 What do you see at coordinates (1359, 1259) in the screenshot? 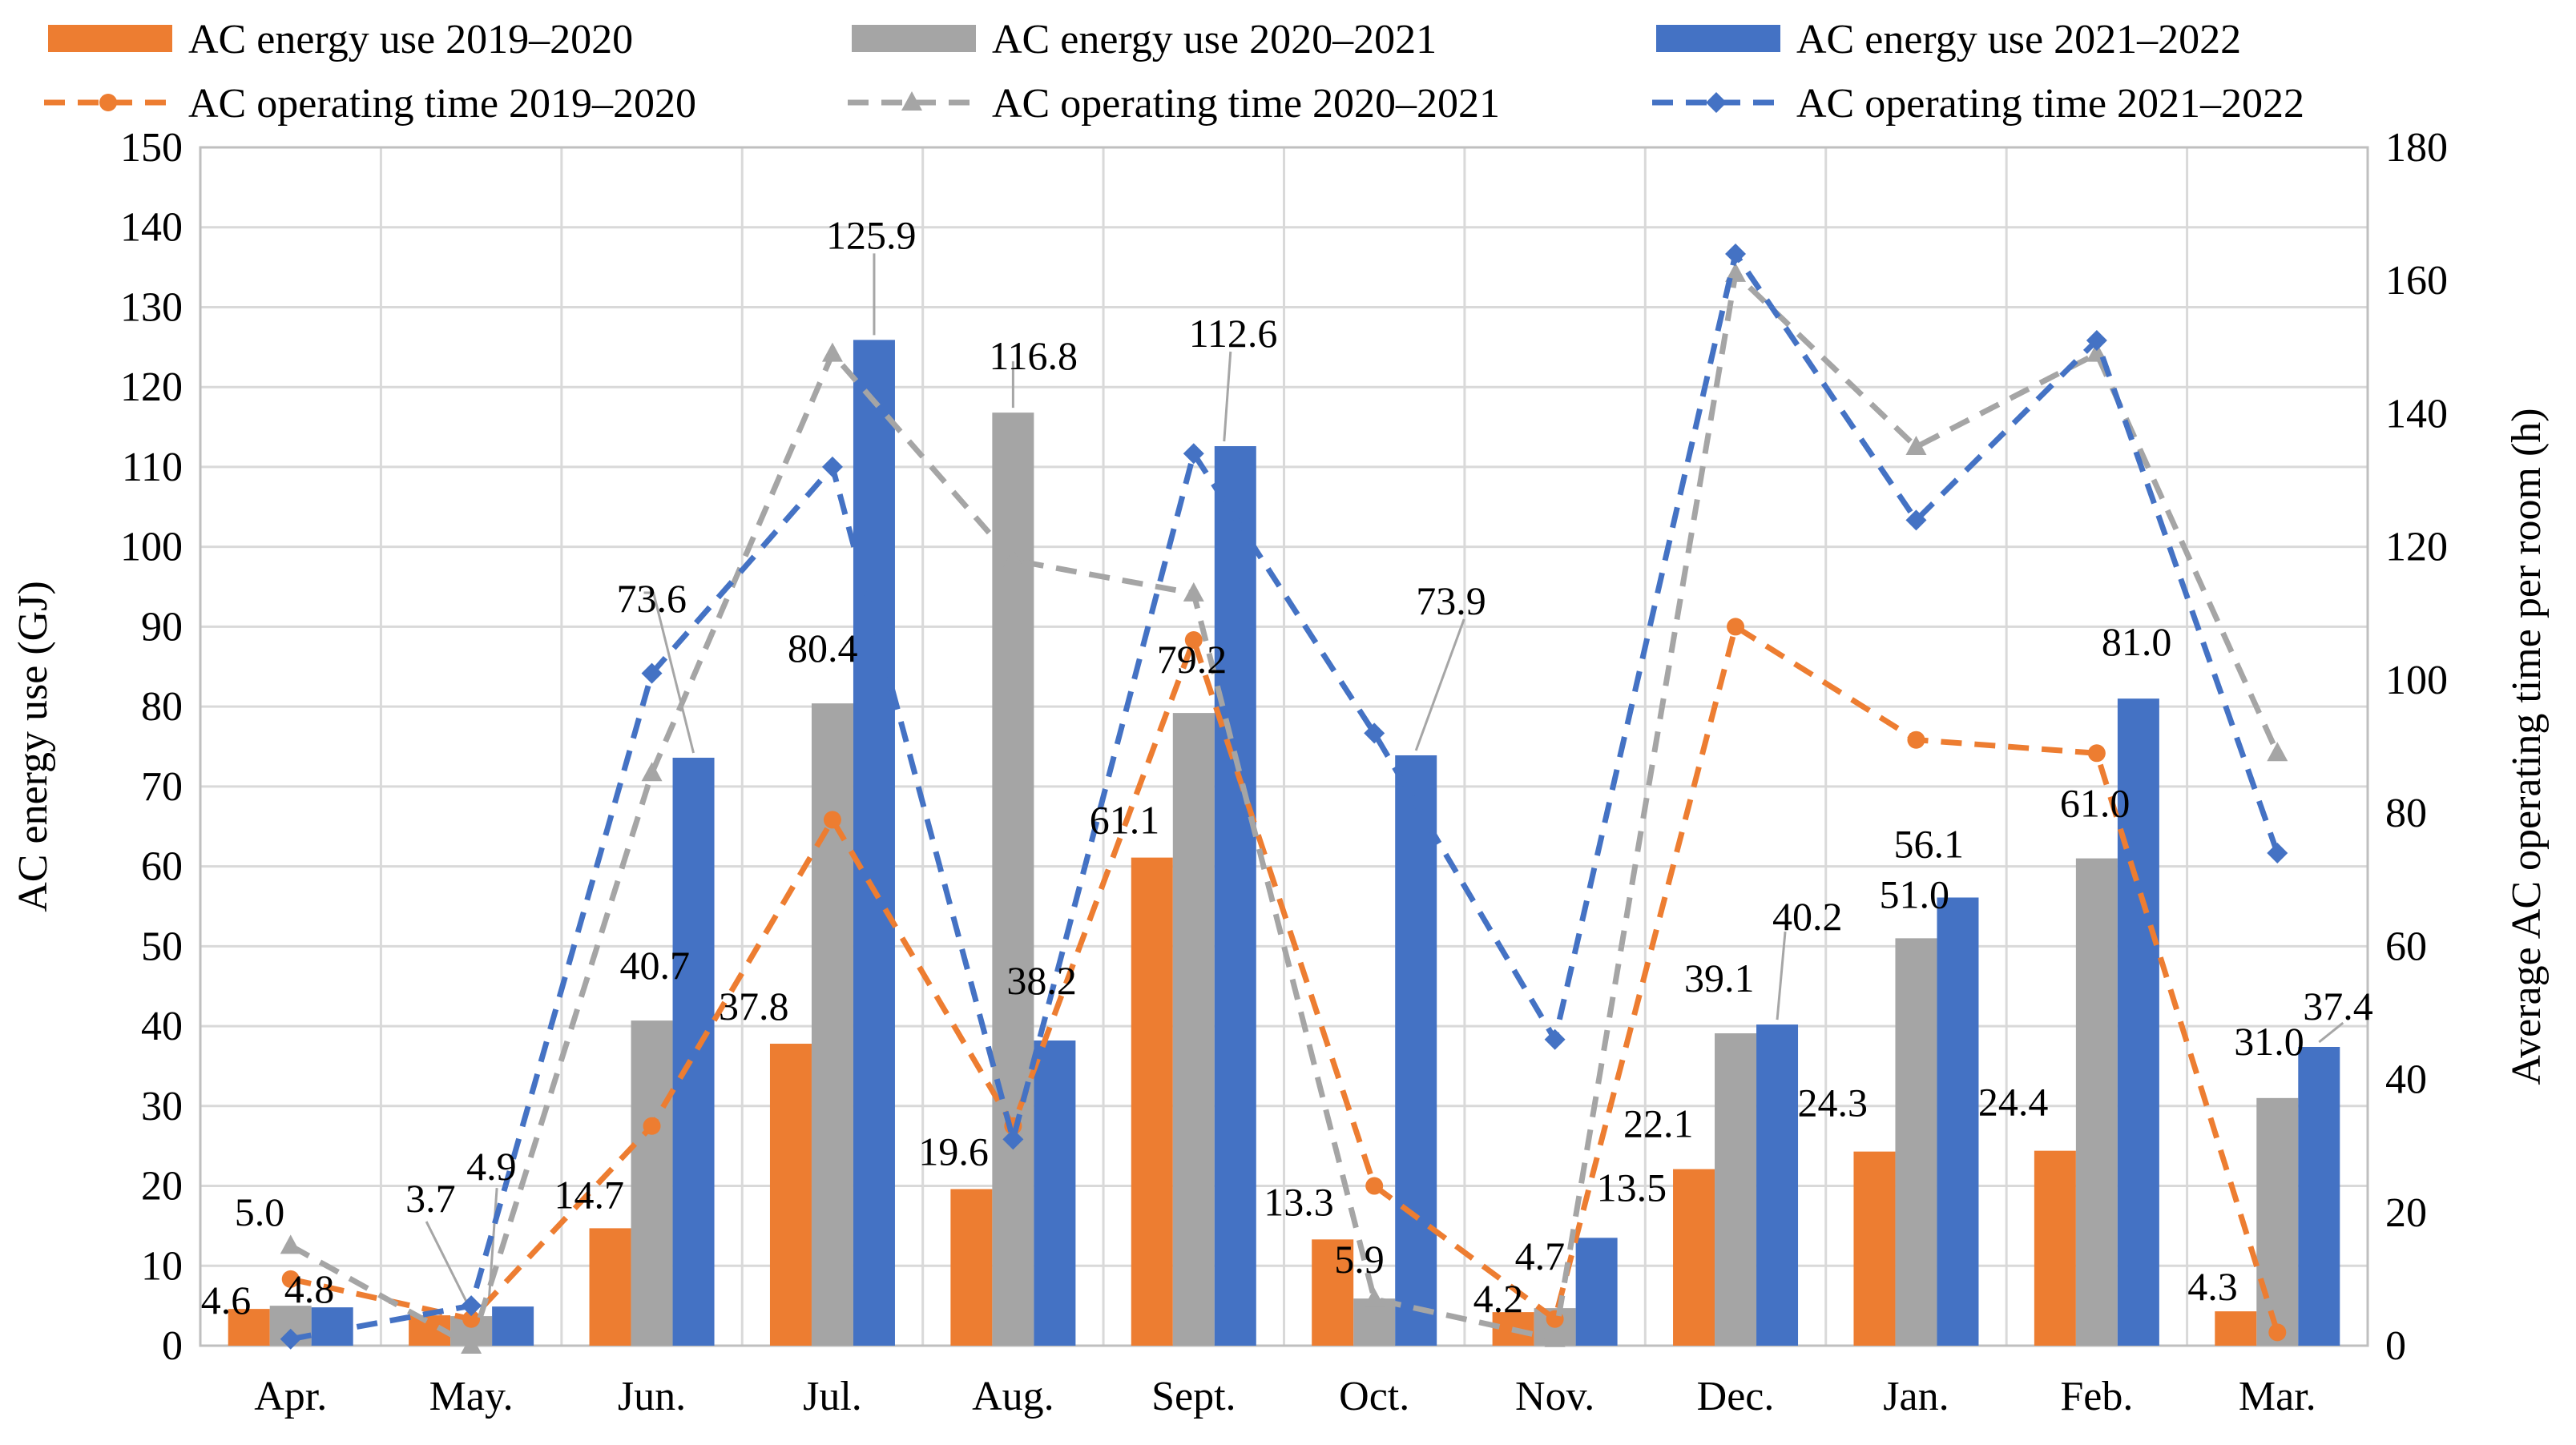
I see `data-label: 5.9` at bounding box center [1359, 1259].